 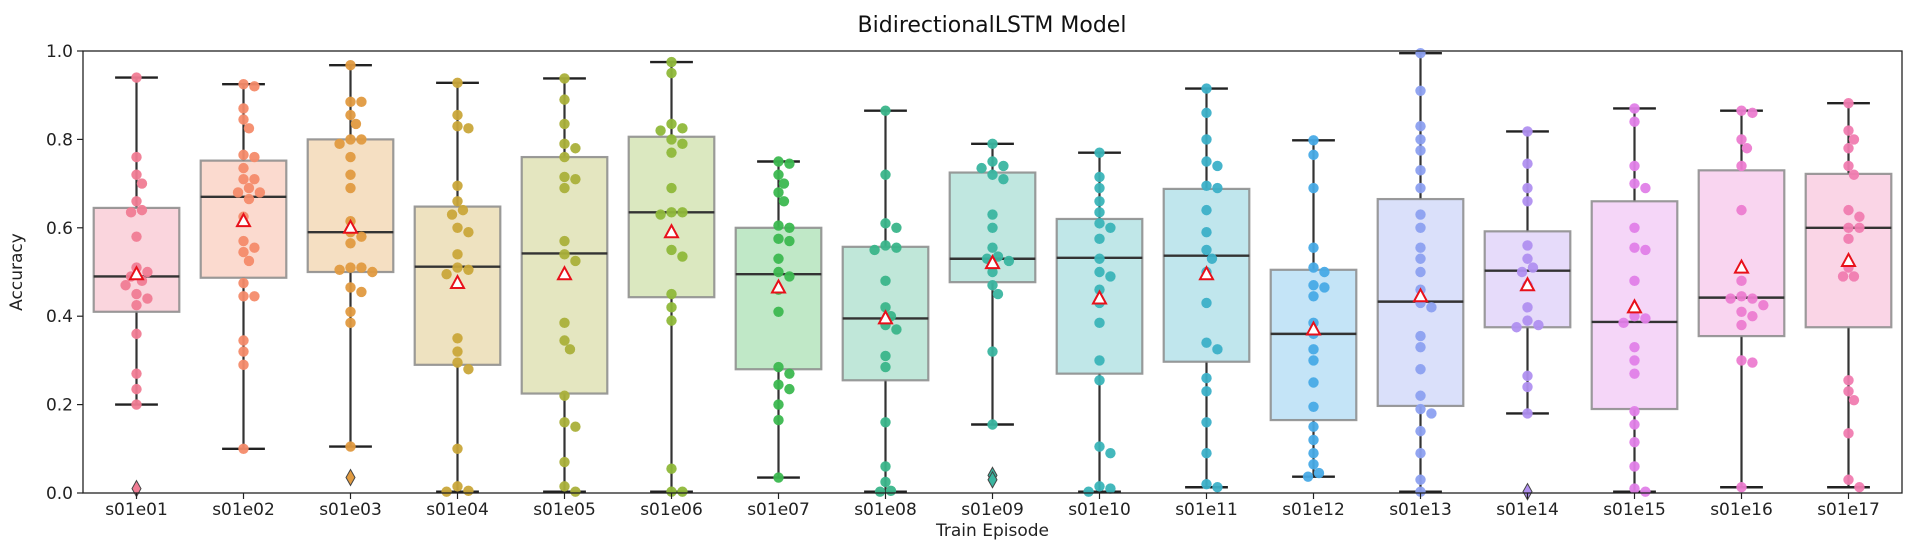 What do you see at coordinates (992, 479) in the screenshot?
I see `outlier-marker` at bounding box center [992, 479].